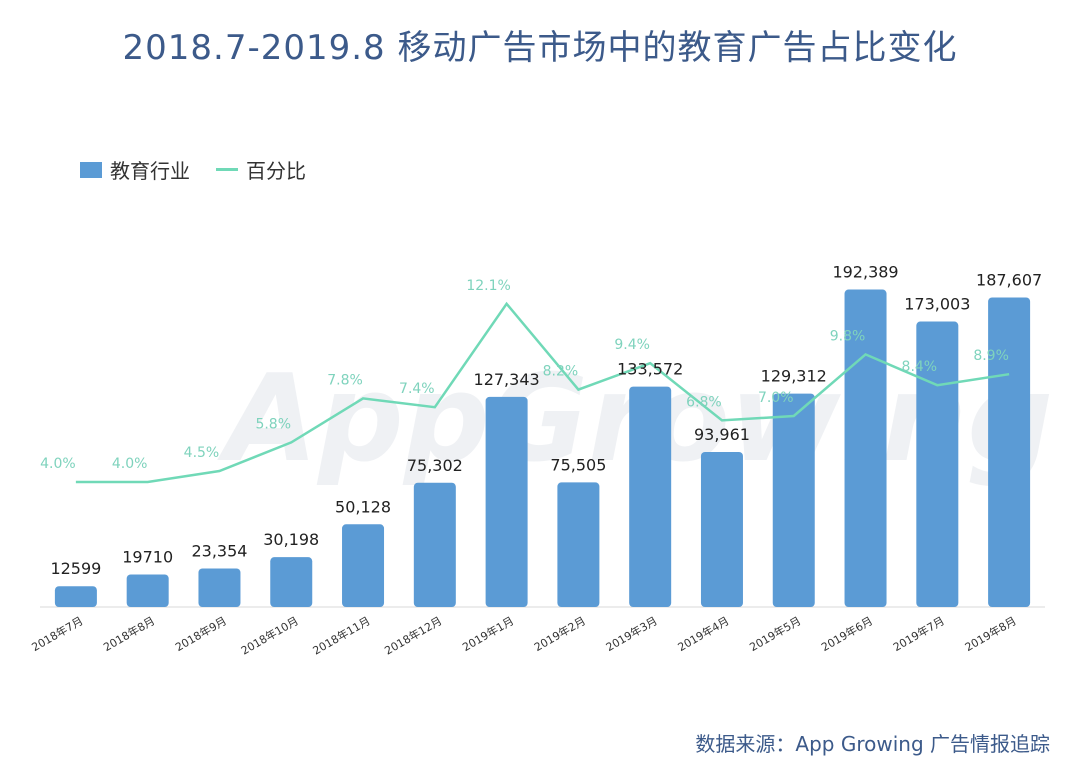 This screenshot has height=761, width=1080. I want to click on x-tick-label: 2019年8月, so click(990, 633).